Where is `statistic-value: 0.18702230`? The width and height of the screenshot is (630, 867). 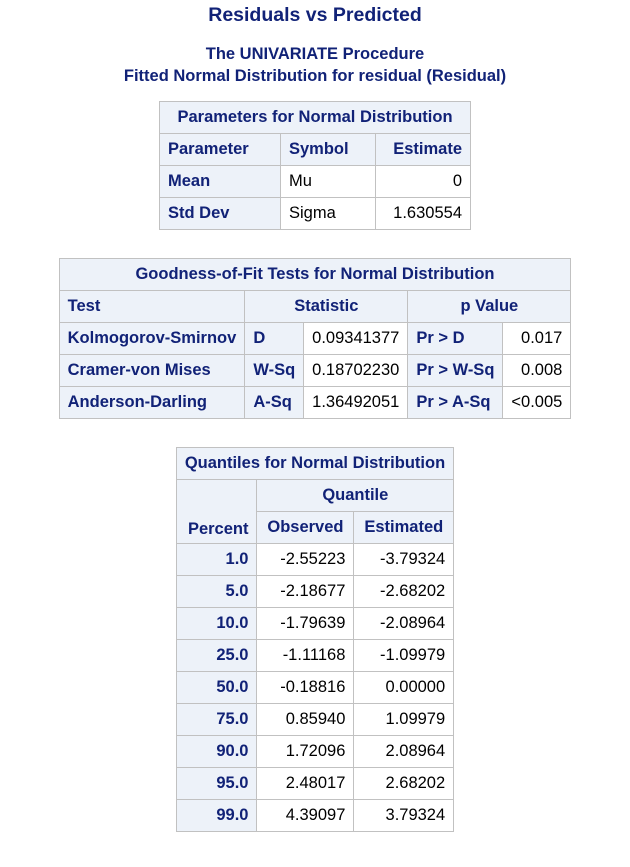 statistic-value: 0.18702230 is located at coordinates (356, 370).